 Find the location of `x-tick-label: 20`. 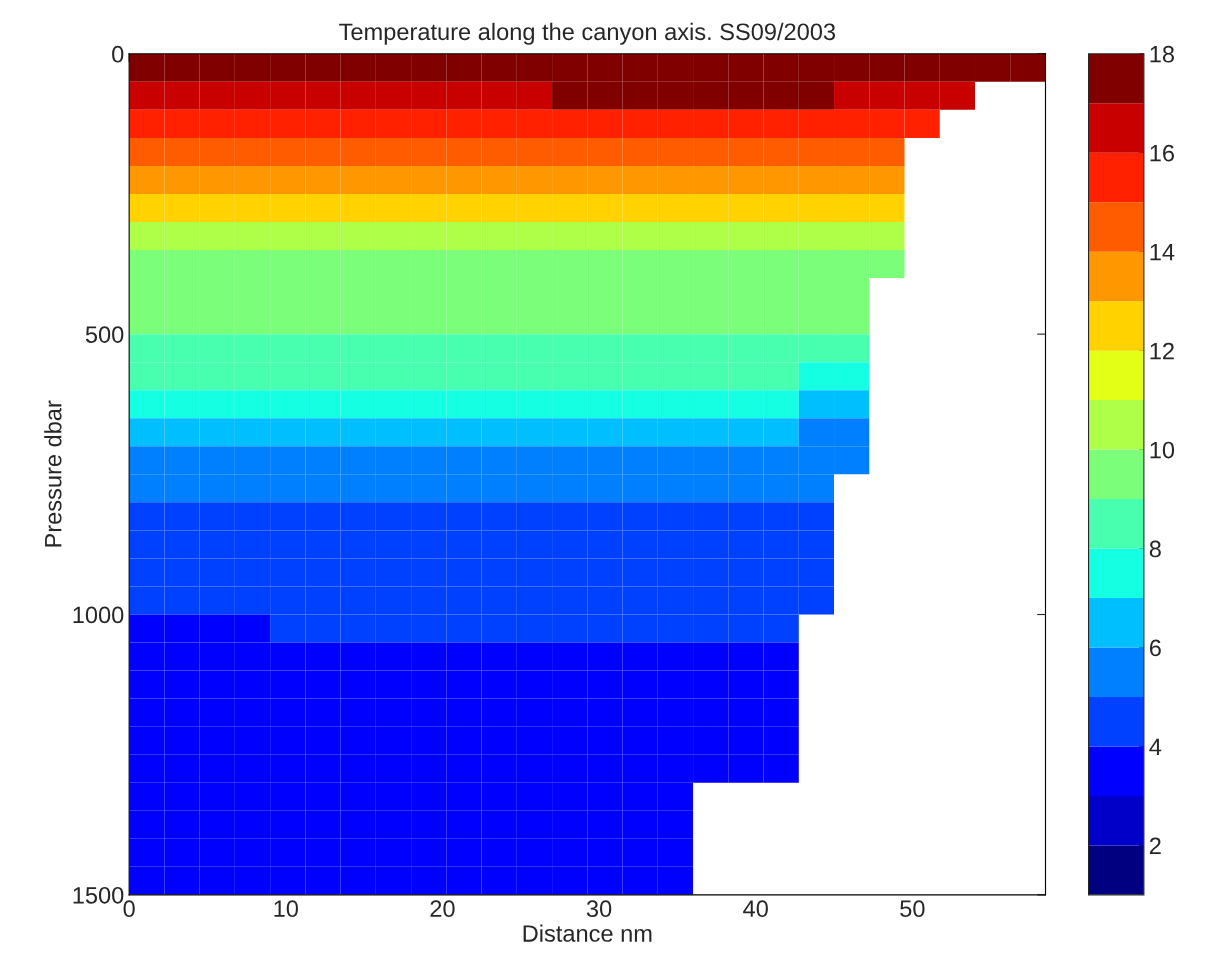

x-tick-label: 20 is located at coordinates (442, 909).